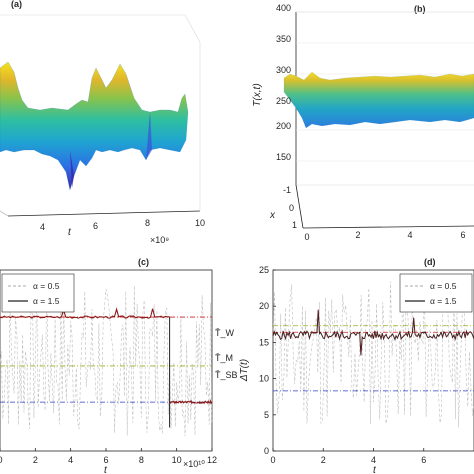  What do you see at coordinates (104, 213) in the screenshot?
I see `panel-a-x-axis-line` at bounding box center [104, 213].